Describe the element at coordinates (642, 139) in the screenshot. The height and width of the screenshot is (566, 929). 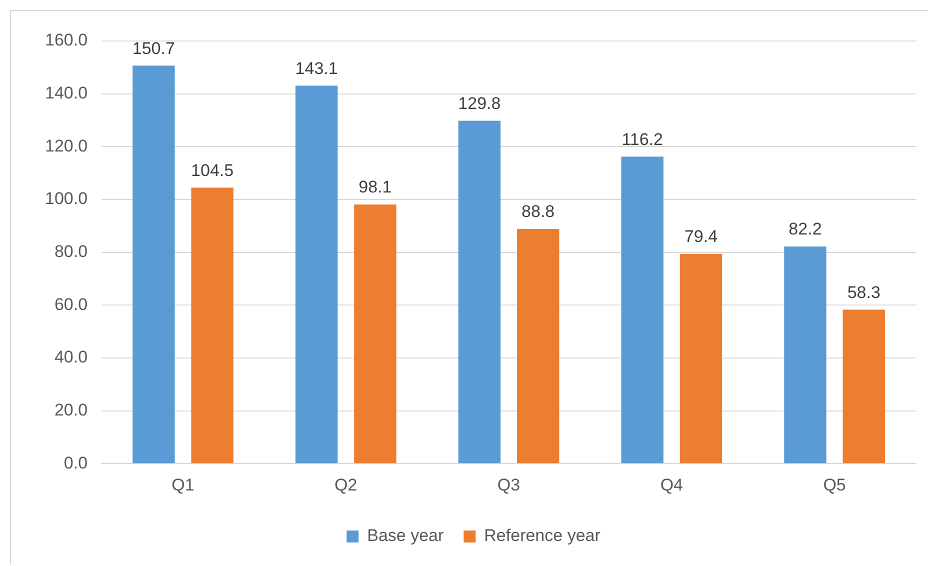
I see `data-label: 116.2` at that location.